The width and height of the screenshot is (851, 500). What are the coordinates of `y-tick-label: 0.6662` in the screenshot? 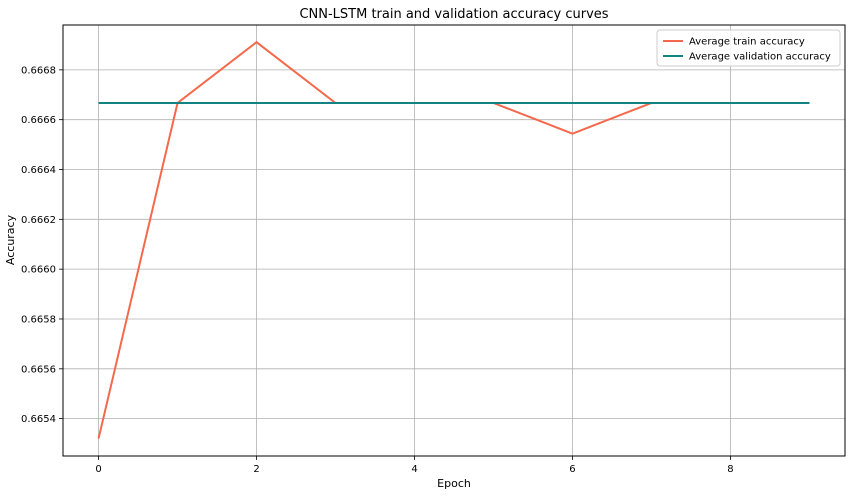 It's located at (38, 220).